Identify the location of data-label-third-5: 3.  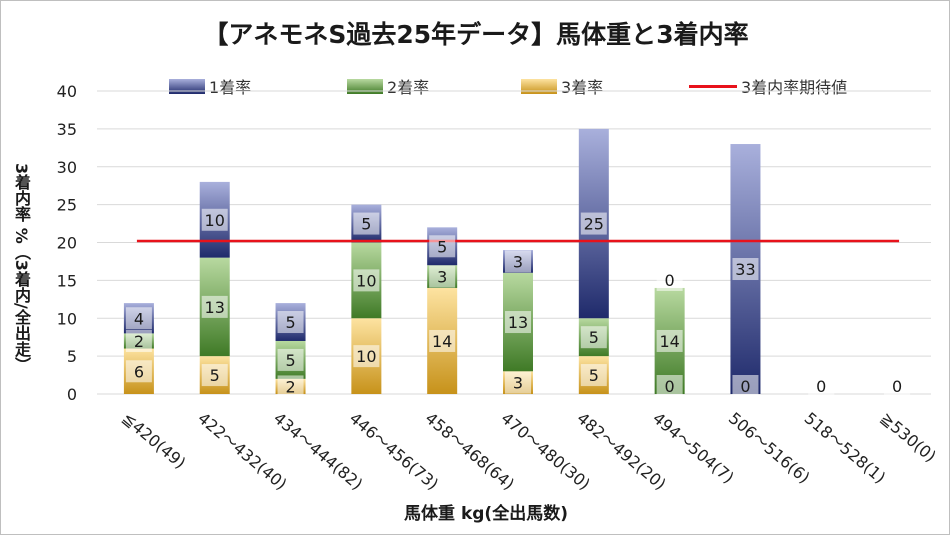
(518, 383).